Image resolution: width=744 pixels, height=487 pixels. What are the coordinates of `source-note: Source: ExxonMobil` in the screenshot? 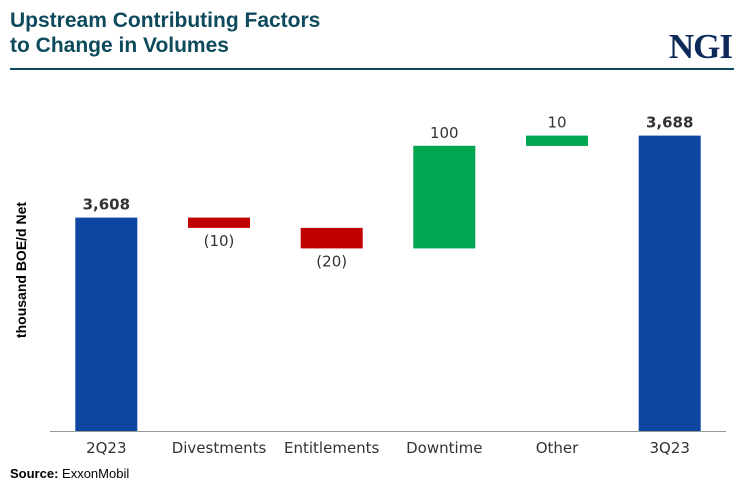 It's located at (69, 473).